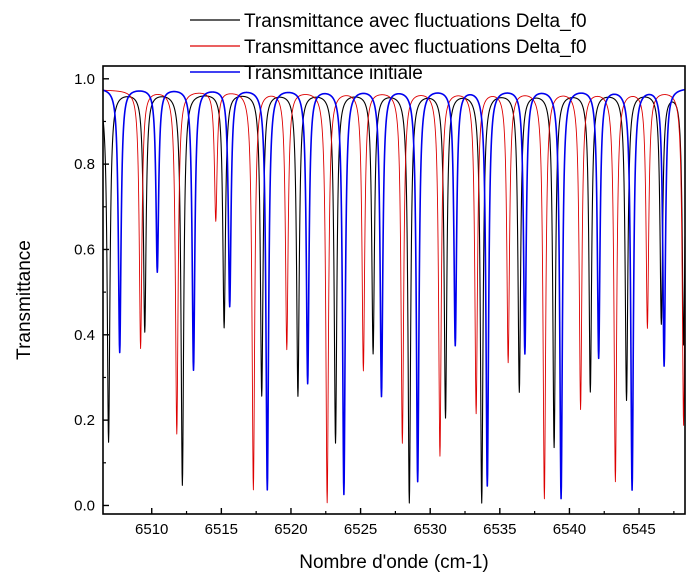 The height and width of the screenshot is (574, 687). What do you see at coordinates (84, 79) in the screenshot?
I see `y-tick-label: 1.0` at bounding box center [84, 79].